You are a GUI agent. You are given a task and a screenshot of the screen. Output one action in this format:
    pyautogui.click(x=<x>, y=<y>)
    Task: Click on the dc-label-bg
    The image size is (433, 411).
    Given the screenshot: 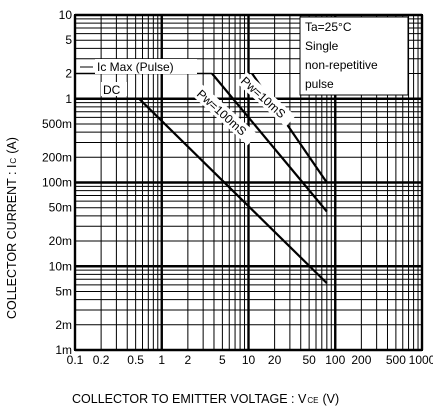 What is the action you would take?
    pyautogui.click(x=114, y=89)
    